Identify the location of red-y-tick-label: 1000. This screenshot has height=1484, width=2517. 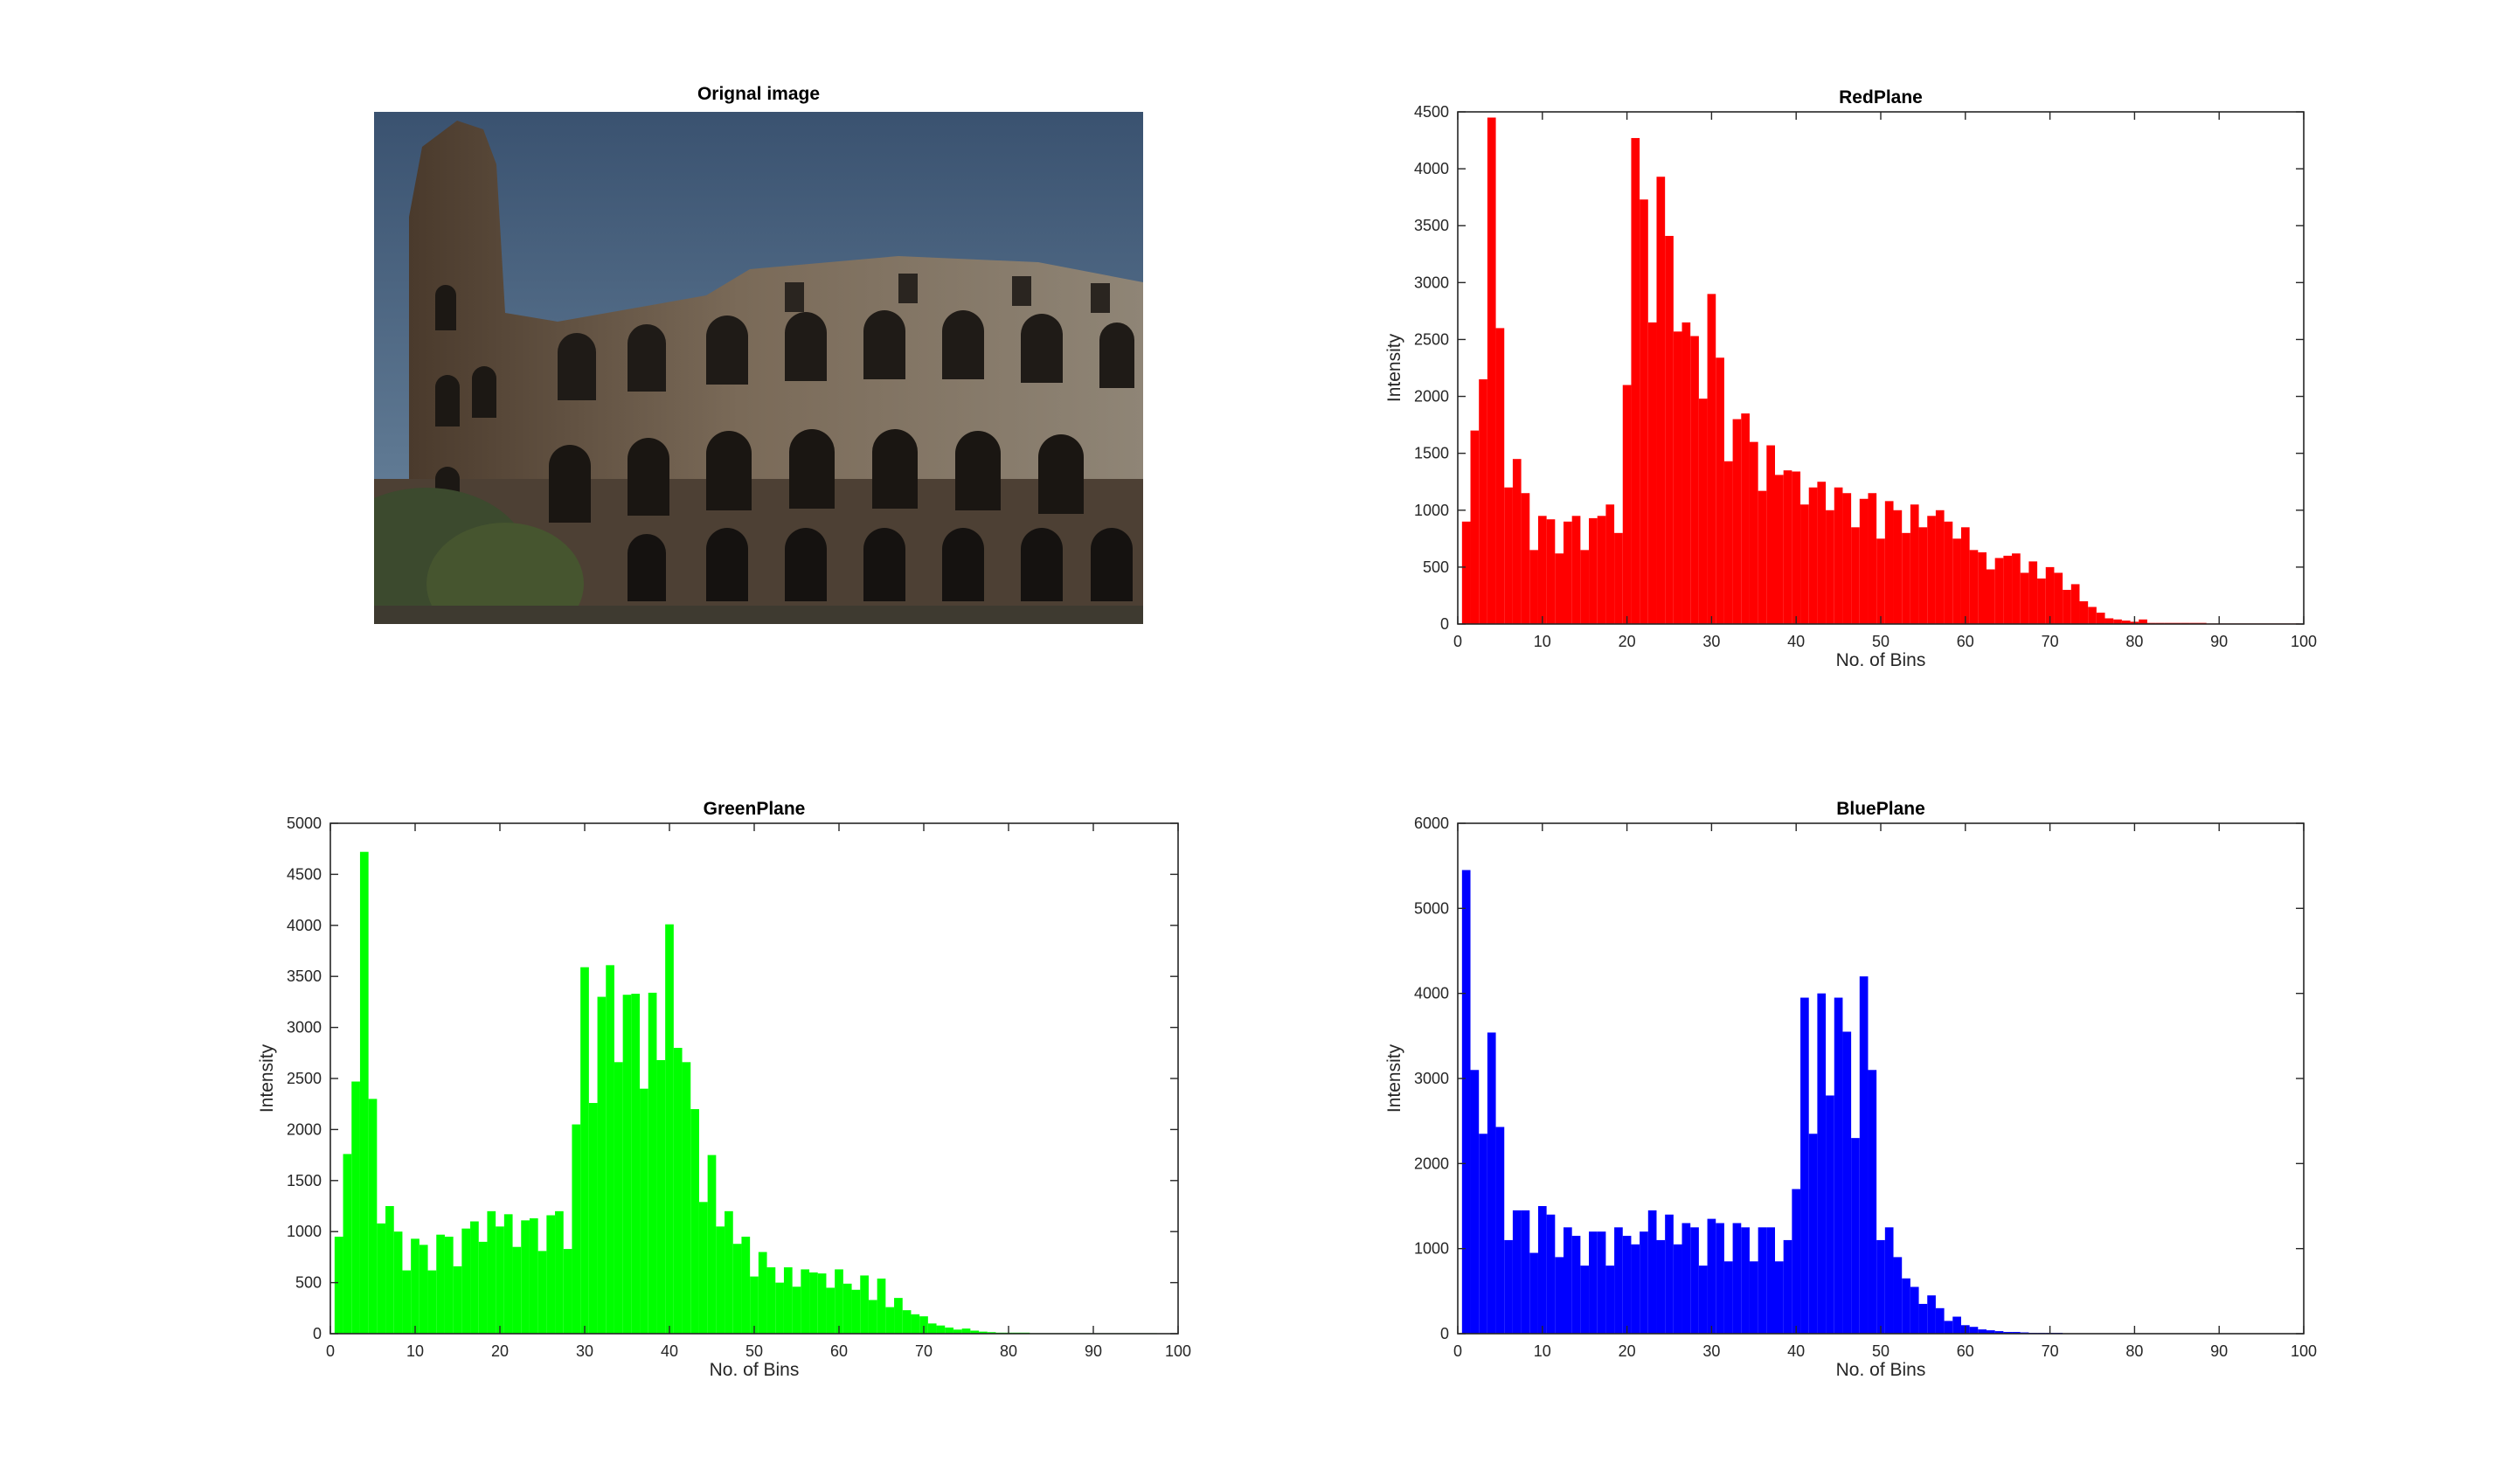
(1431, 510).